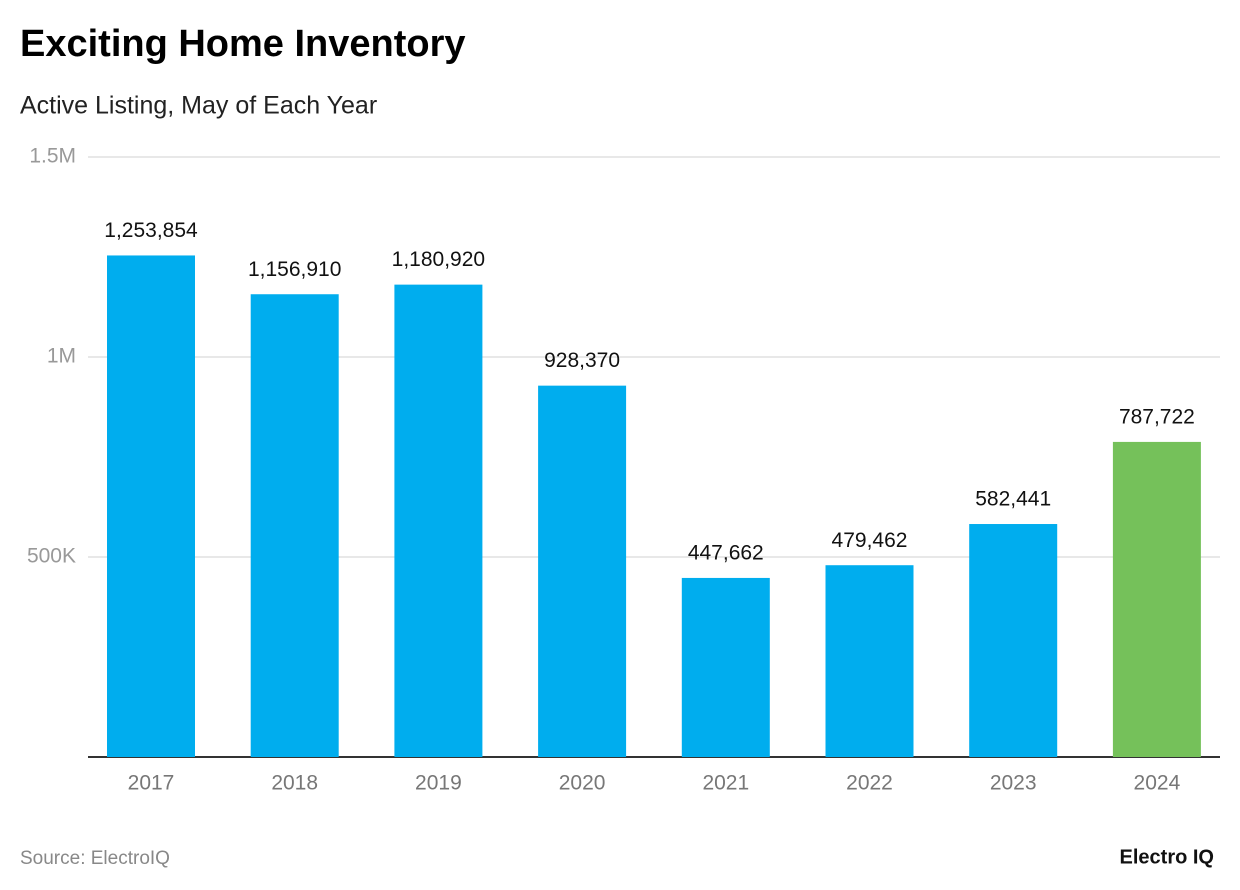 The image size is (1240, 890). What do you see at coordinates (51, 556) in the screenshot?
I see `y-tick-label: 500K` at bounding box center [51, 556].